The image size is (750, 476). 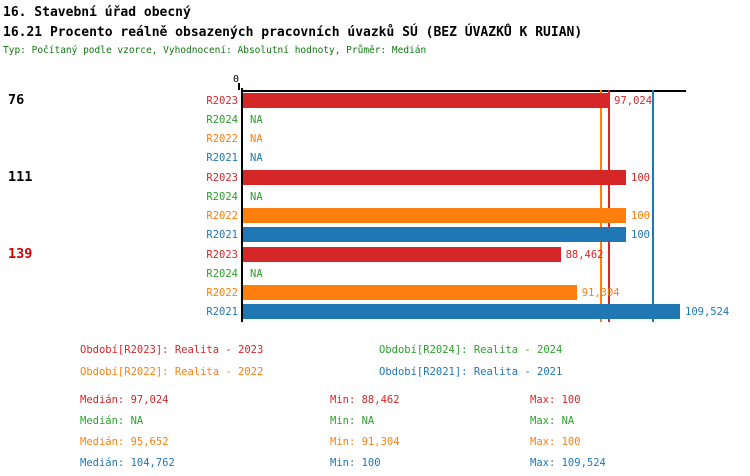 I want to click on category-axis-line, so click(x=242, y=205).